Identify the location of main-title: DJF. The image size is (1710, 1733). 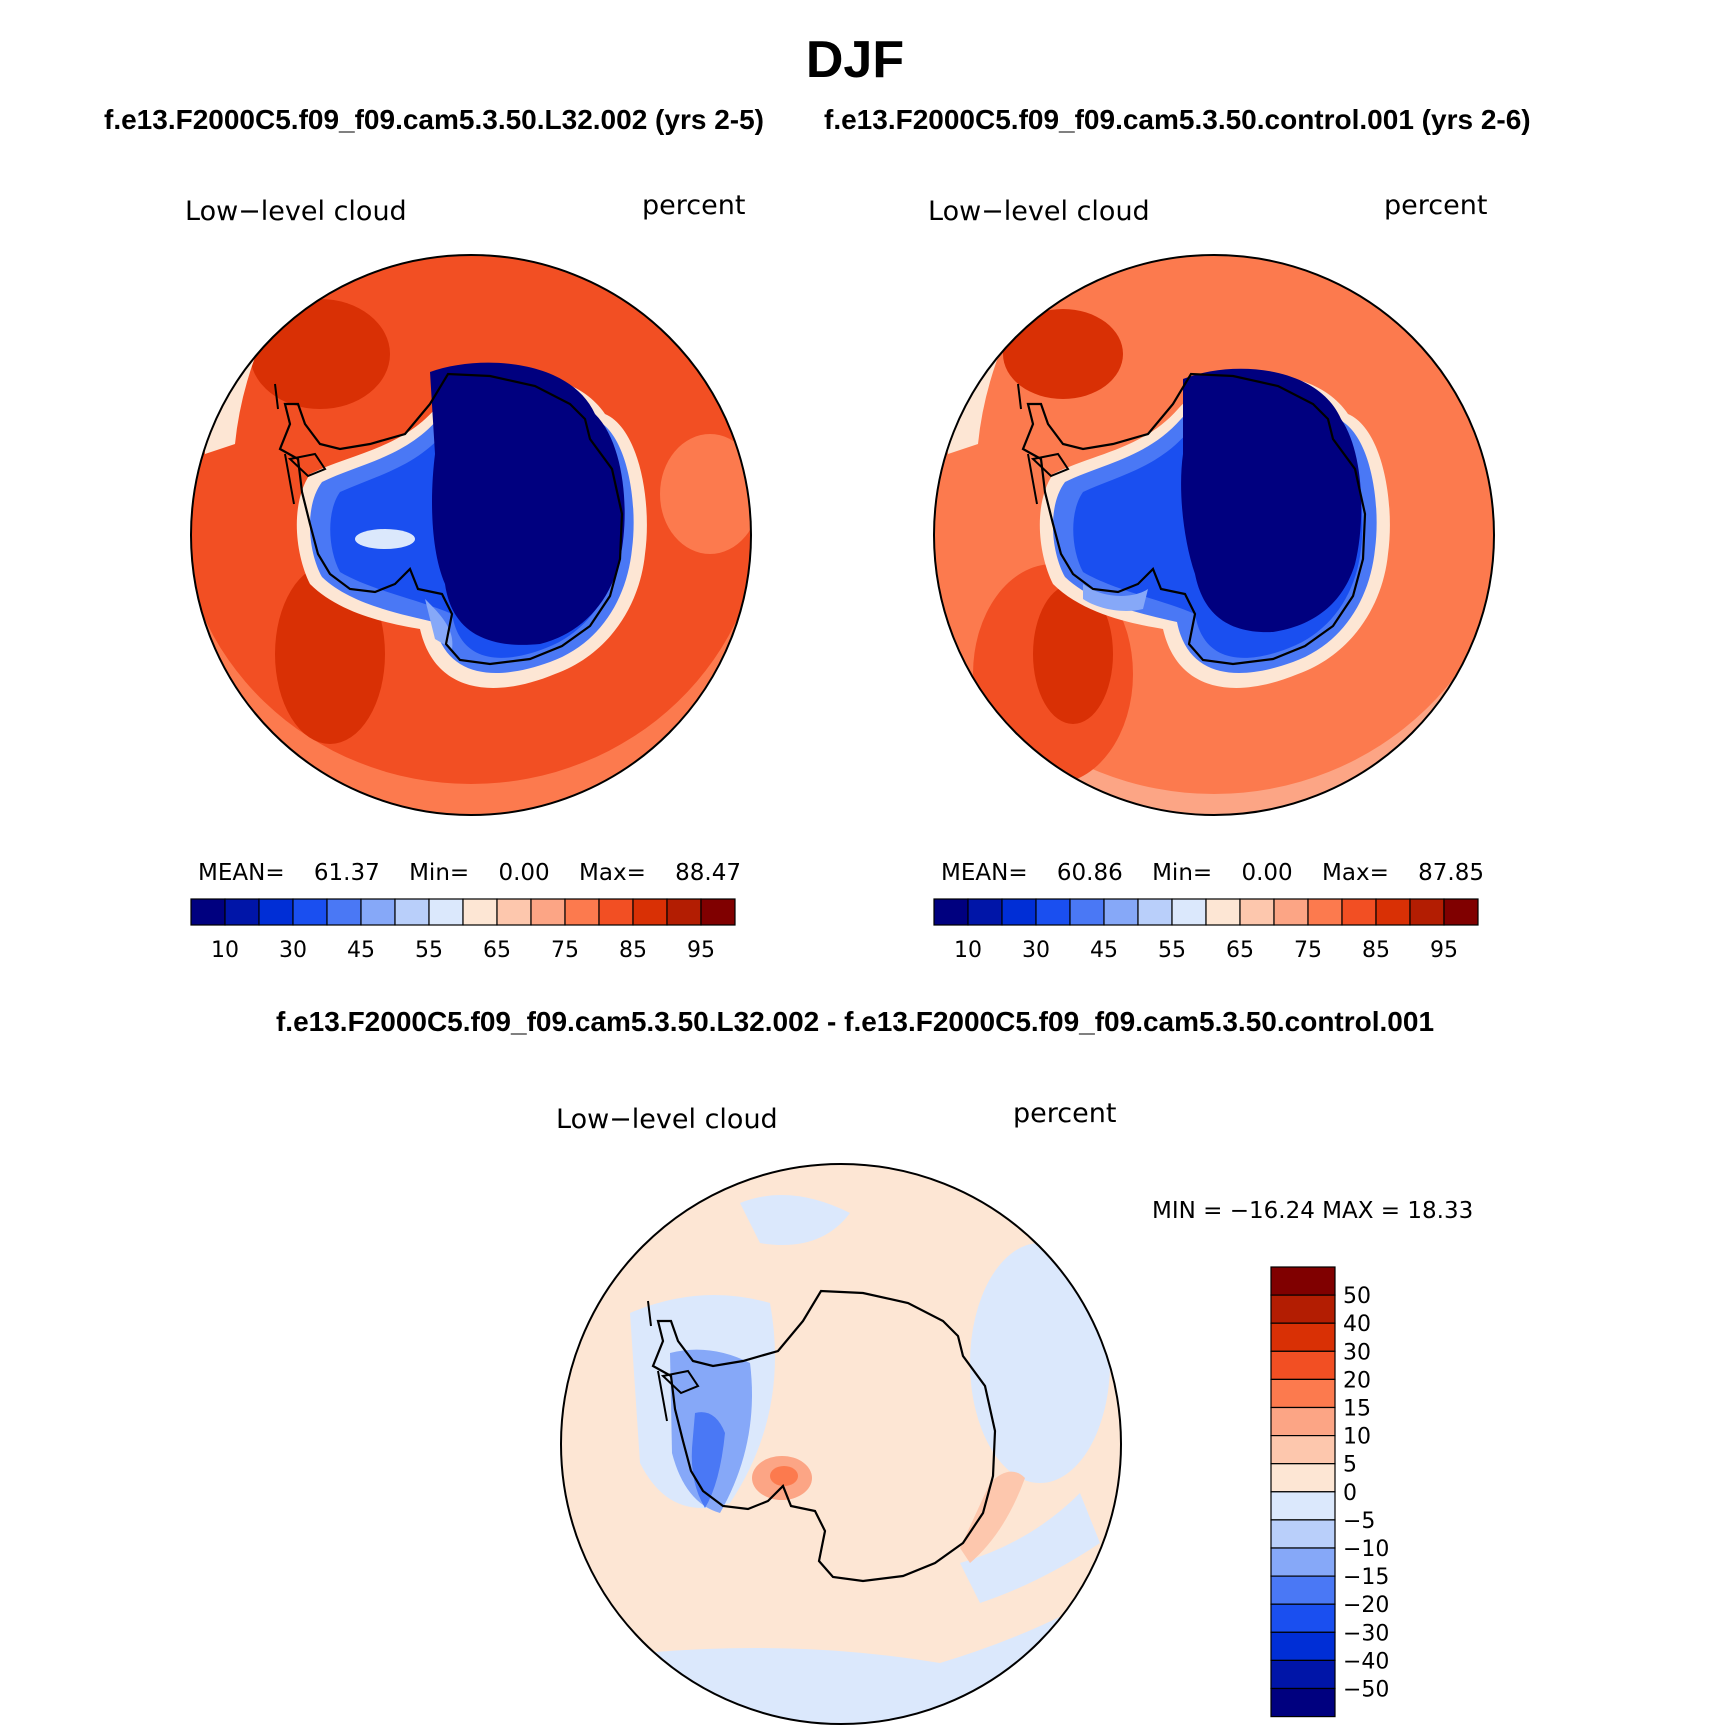
(855, 60).